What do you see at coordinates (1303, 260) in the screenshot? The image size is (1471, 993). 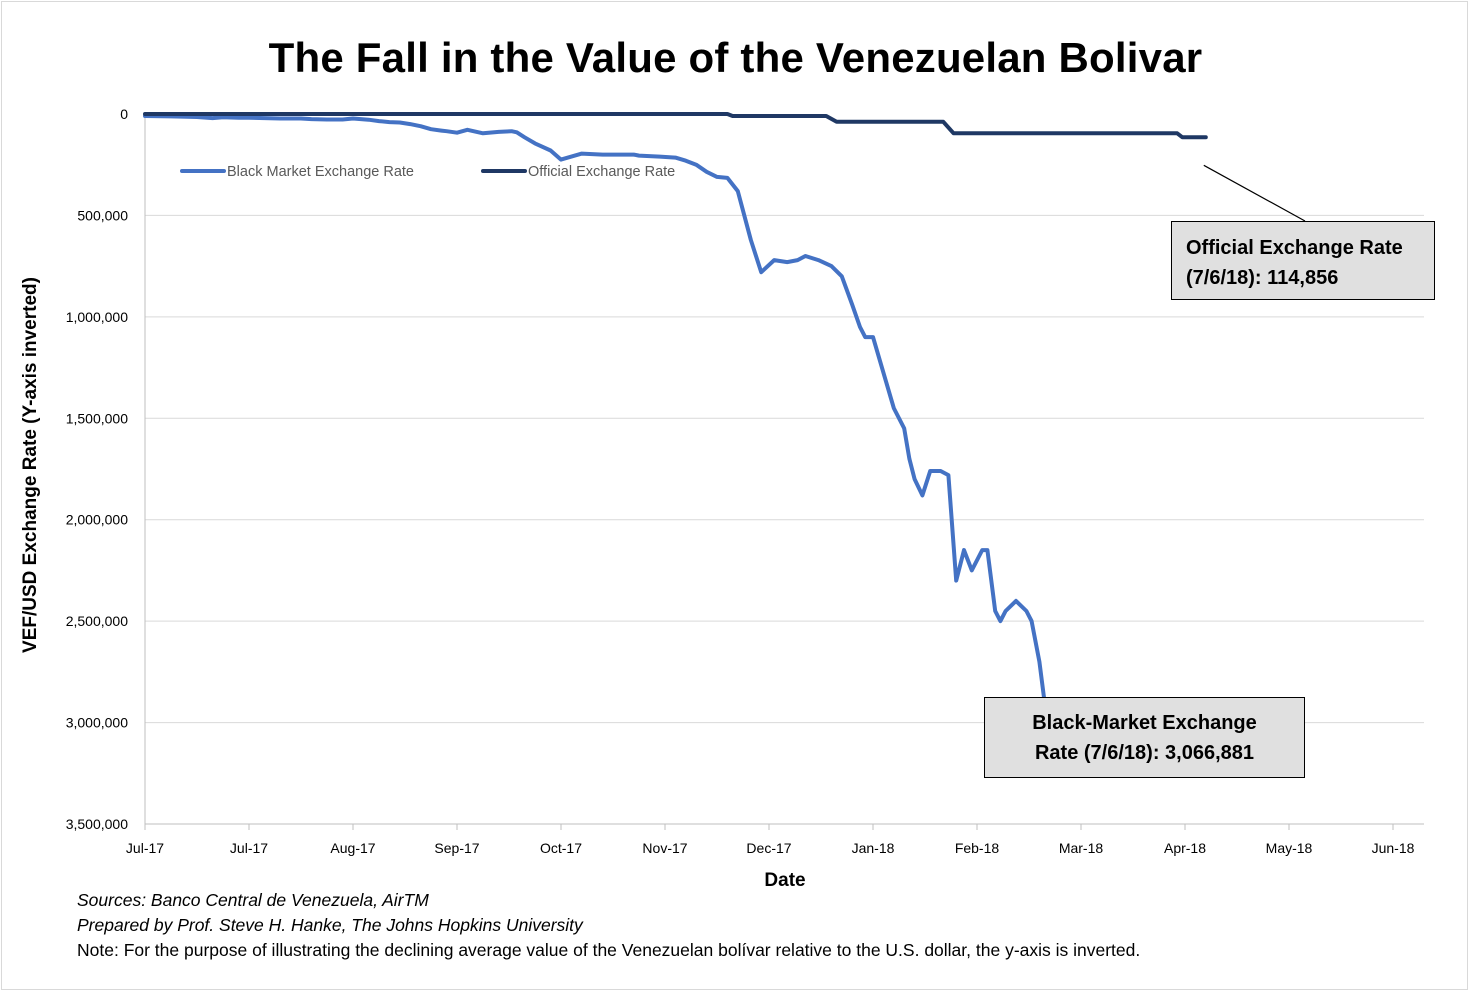 I see `official-rate-callout: Official Exchange Rate (7/6/18): 114,856` at bounding box center [1303, 260].